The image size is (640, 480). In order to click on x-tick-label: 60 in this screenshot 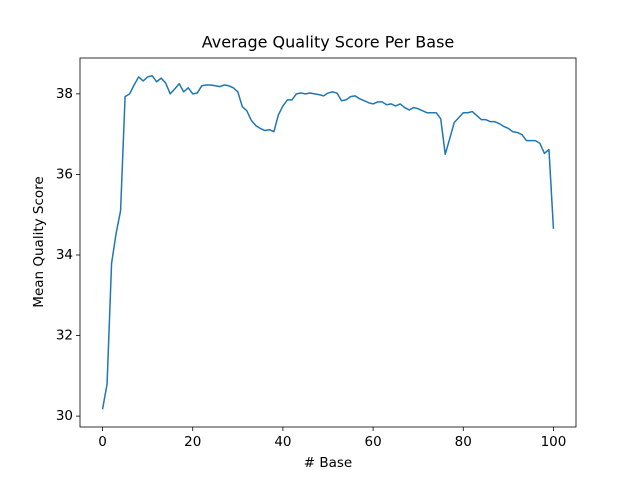, I will do `click(372, 442)`.